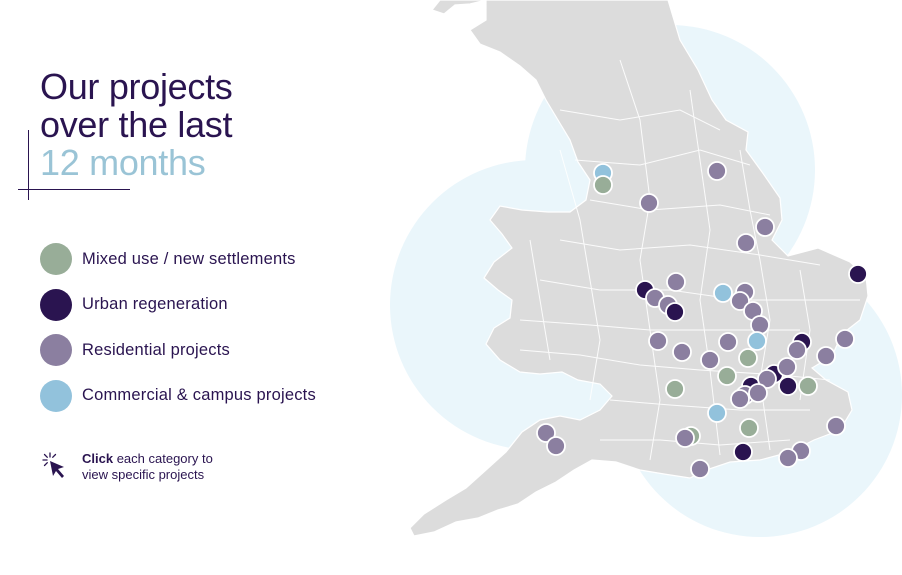  Describe the element at coordinates (56, 350) in the screenshot. I see `residential-dot-icon` at that location.